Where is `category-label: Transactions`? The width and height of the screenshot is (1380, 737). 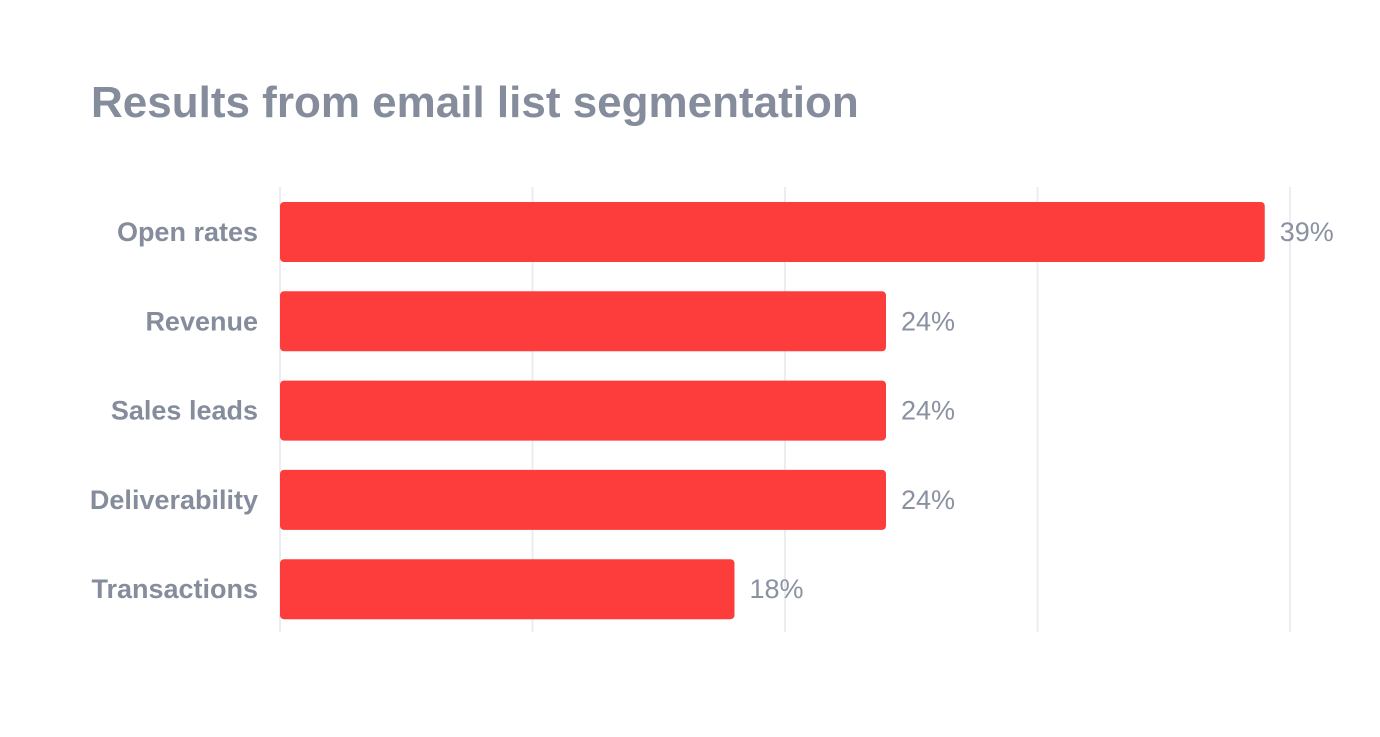
category-label: Transactions is located at coordinates (174, 589).